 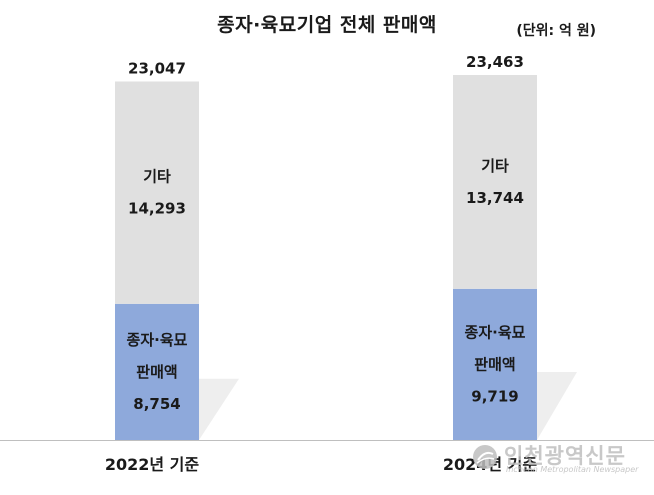 What do you see at coordinates (156, 404) in the screenshot?
I see `data-label-0-0: 8,754` at bounding box center [156, 404].